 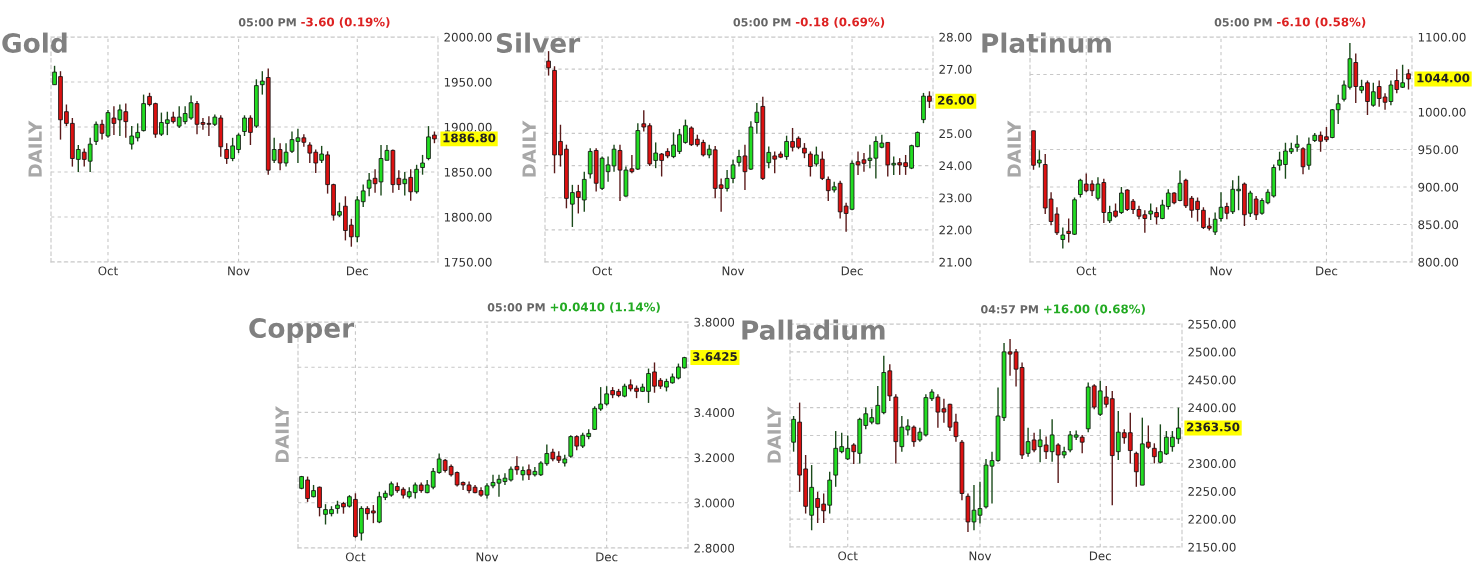 I want to click on text: +0.0410 (1.14%), so click(x=605, y=307).